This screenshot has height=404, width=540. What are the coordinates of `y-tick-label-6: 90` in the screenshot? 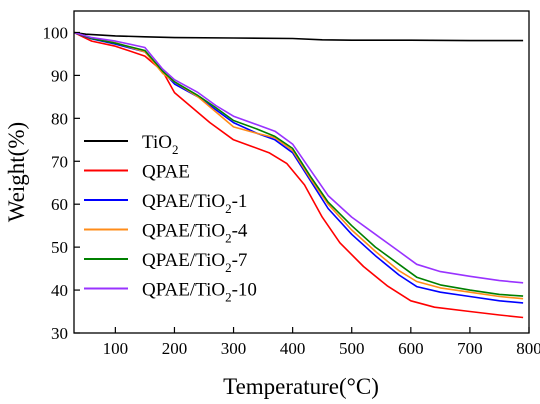 It's located at (59, 75).